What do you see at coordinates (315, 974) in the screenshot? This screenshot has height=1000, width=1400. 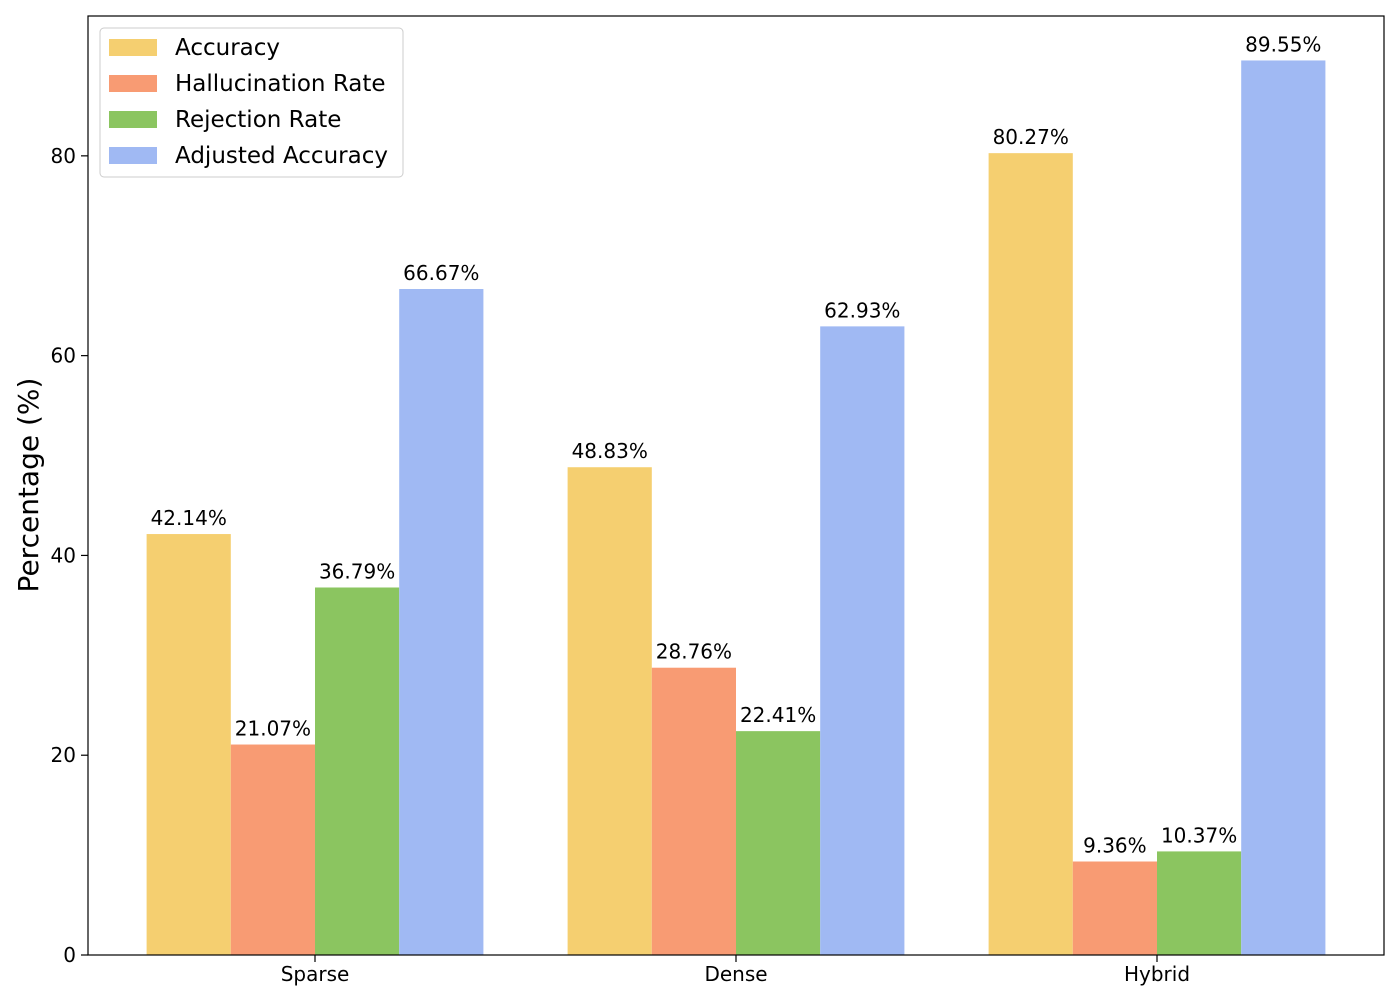 I see `x-tick-label: Sparse` at bounding box center [315, 974].